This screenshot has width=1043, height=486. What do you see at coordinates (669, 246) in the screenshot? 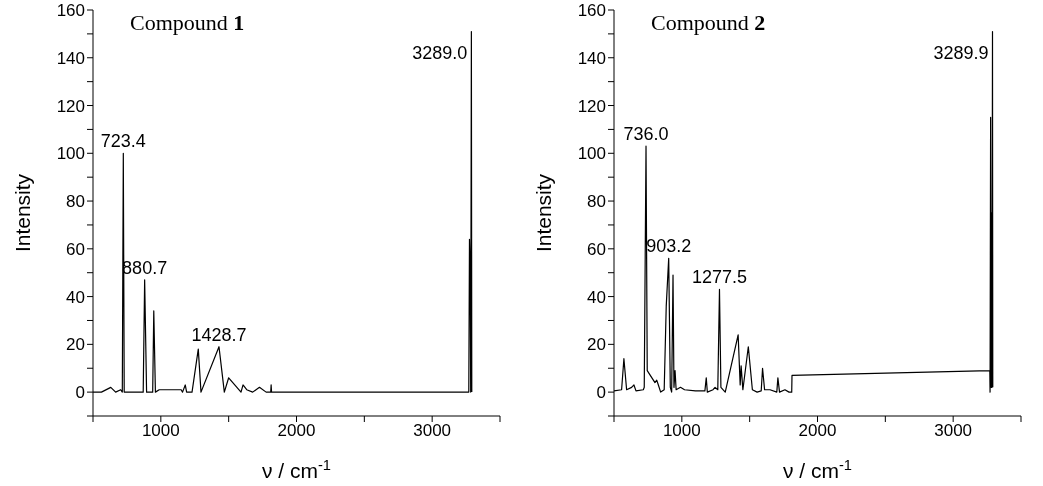
I see `annotation: 903.2` at bounding box center [669, 246].